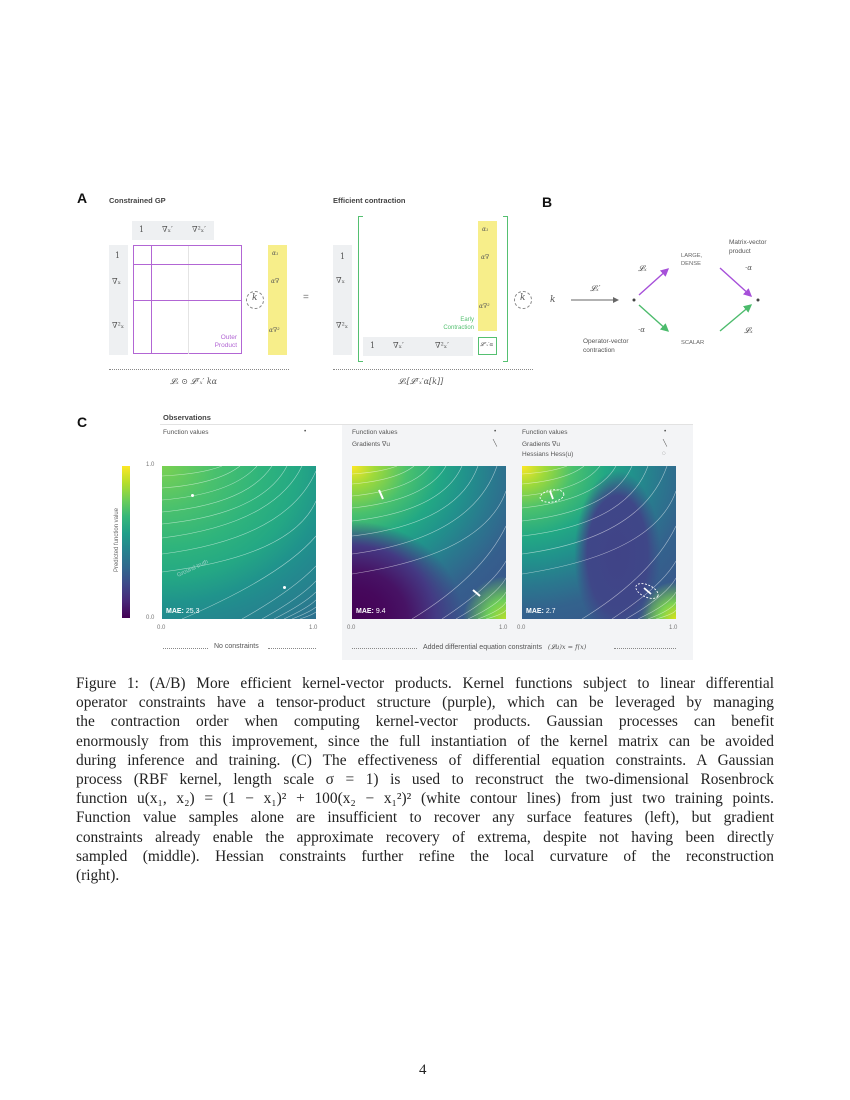 This screenshot has width=850, height=1100. Describe the element at coordinates (482, 647) in the screenshot. I see `constraints-label-text: Added differential equation constraints` at that location.